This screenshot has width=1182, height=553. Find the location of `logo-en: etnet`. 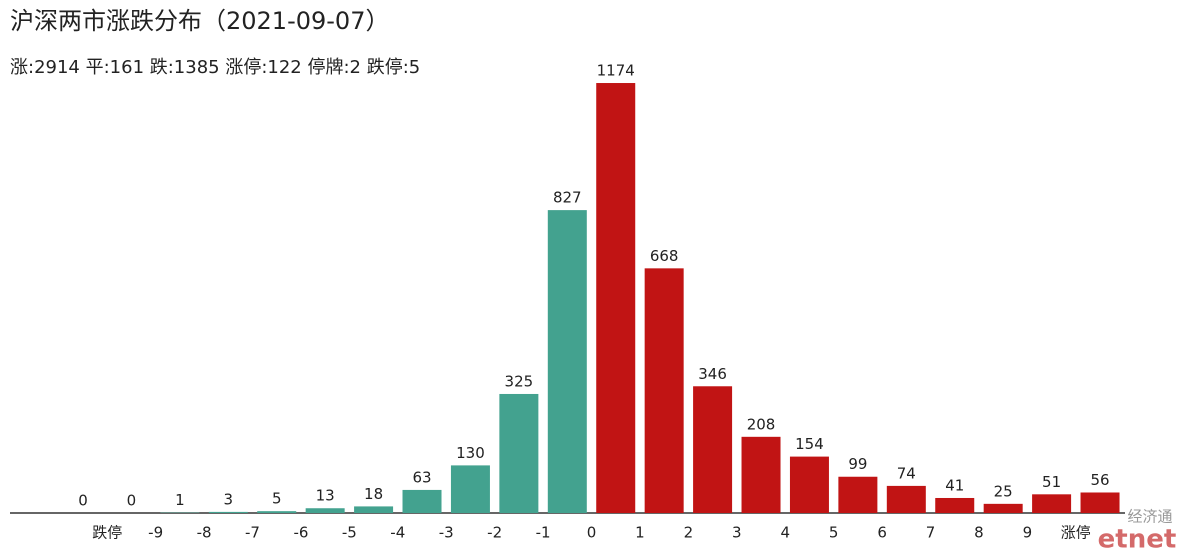

logo-en: etnet is located at coordinates (1137, 539).